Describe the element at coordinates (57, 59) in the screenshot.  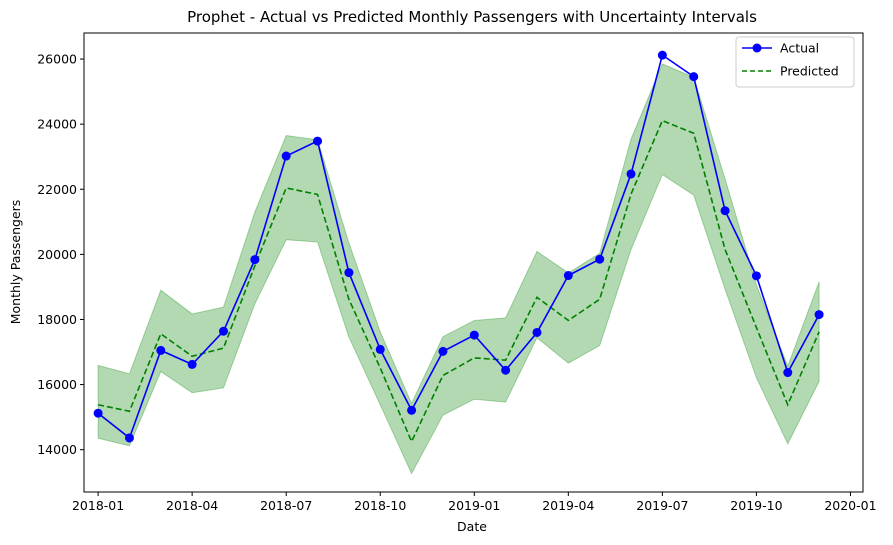
I see `y-tick-label: 26000` at that location.